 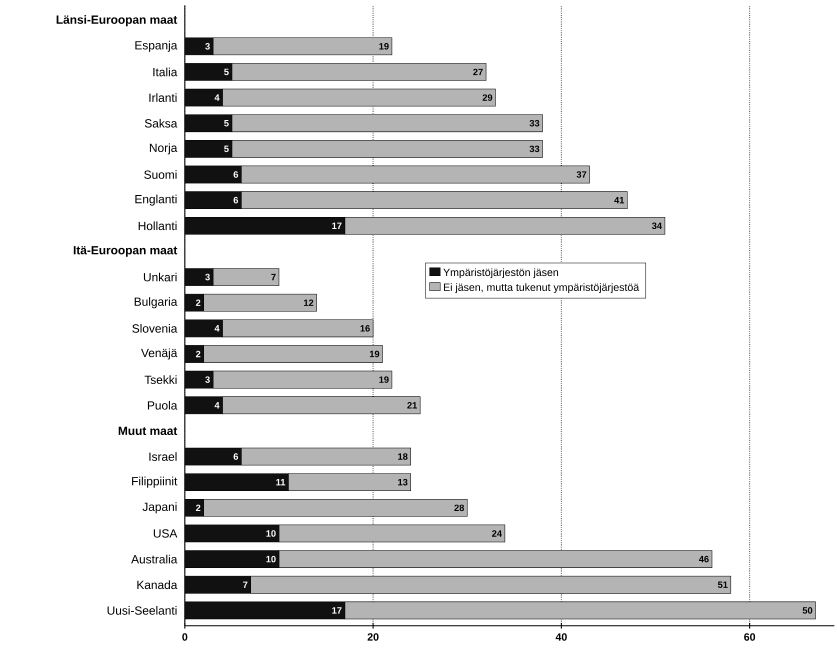 What do you see at coordinates (161, 123) in the screenshot?
I see `y-tick-label: Saksa` at bounding box center [161, 123].